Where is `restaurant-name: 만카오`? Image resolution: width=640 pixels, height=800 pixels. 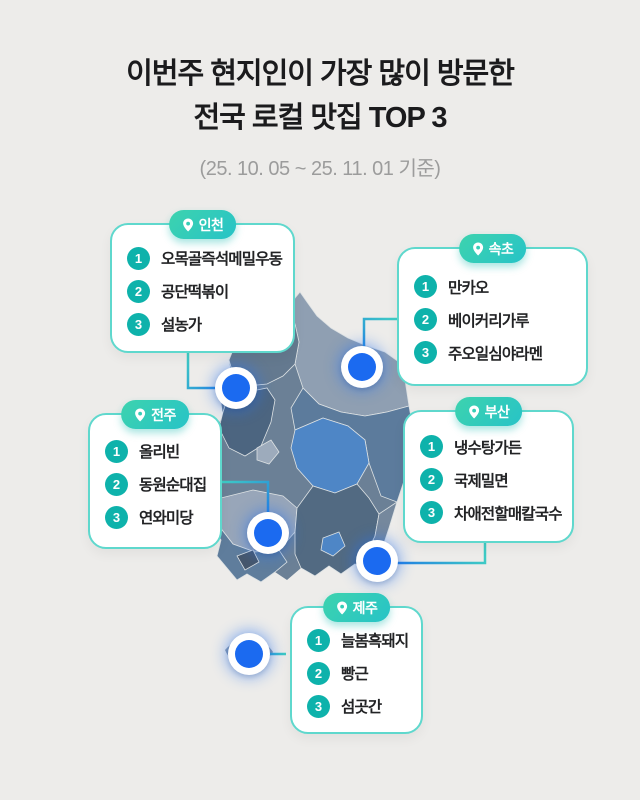
restaurant-name: 만카오 is located at coordinates (468, 288).